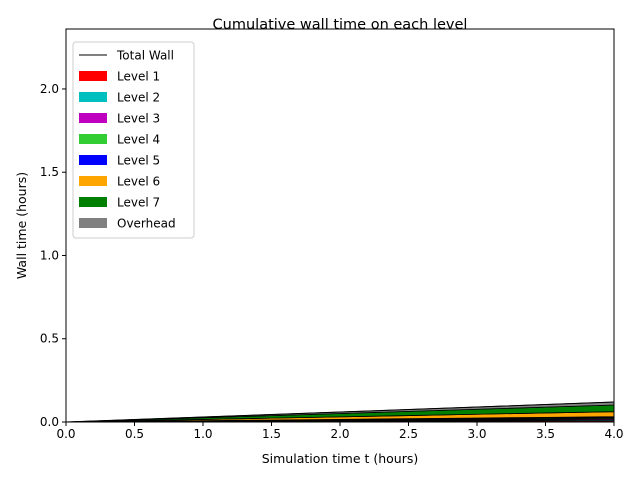 This screenshot has width=640, height=484. What do you see at coordinates (340, 25) in the screenshot?
I see `chart-title: Cumulative wall time on each level` at bounding box center [340, 25].